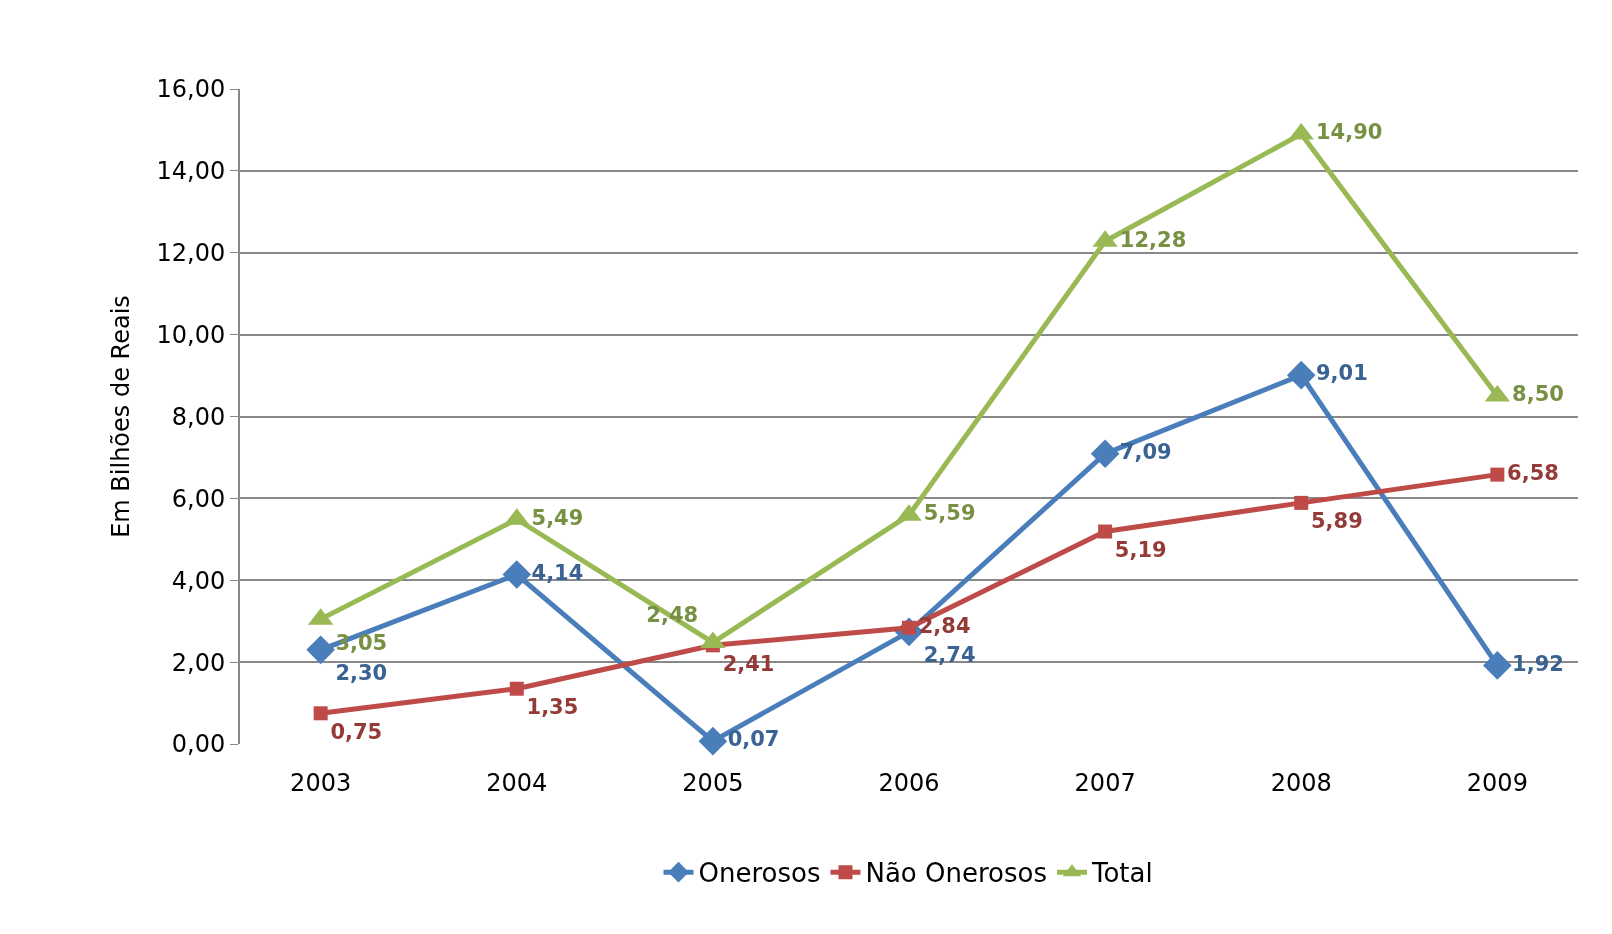 Image resolution: width=1612 pixels, height=934 pixels. What do you see at coordinates (1140, 550) in the screenshot?
I see `data-label: 5,19` at bounding box center [1140, 550].